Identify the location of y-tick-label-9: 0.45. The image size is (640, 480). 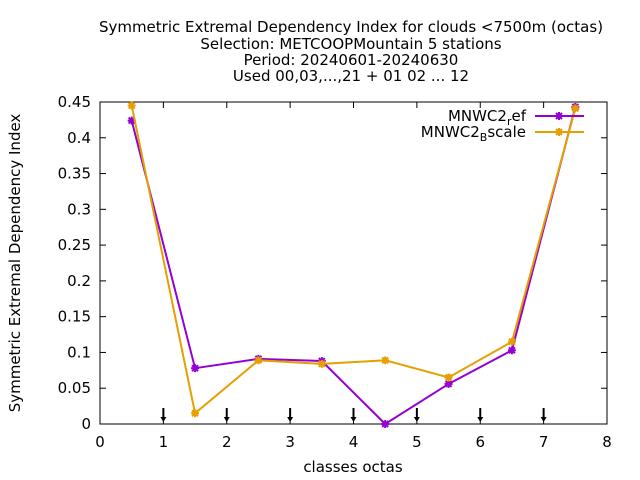
(74, 102).